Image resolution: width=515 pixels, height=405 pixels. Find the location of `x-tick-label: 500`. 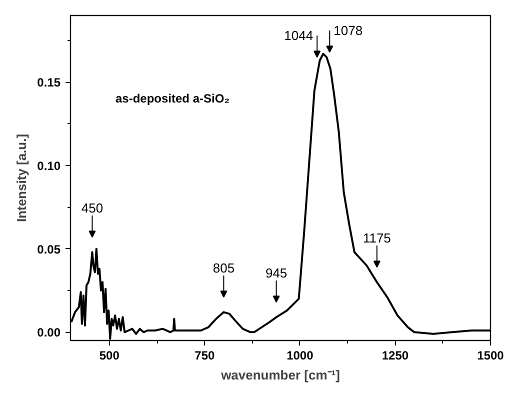

x-tick-label: 500 is located at coordinates (109, 355).